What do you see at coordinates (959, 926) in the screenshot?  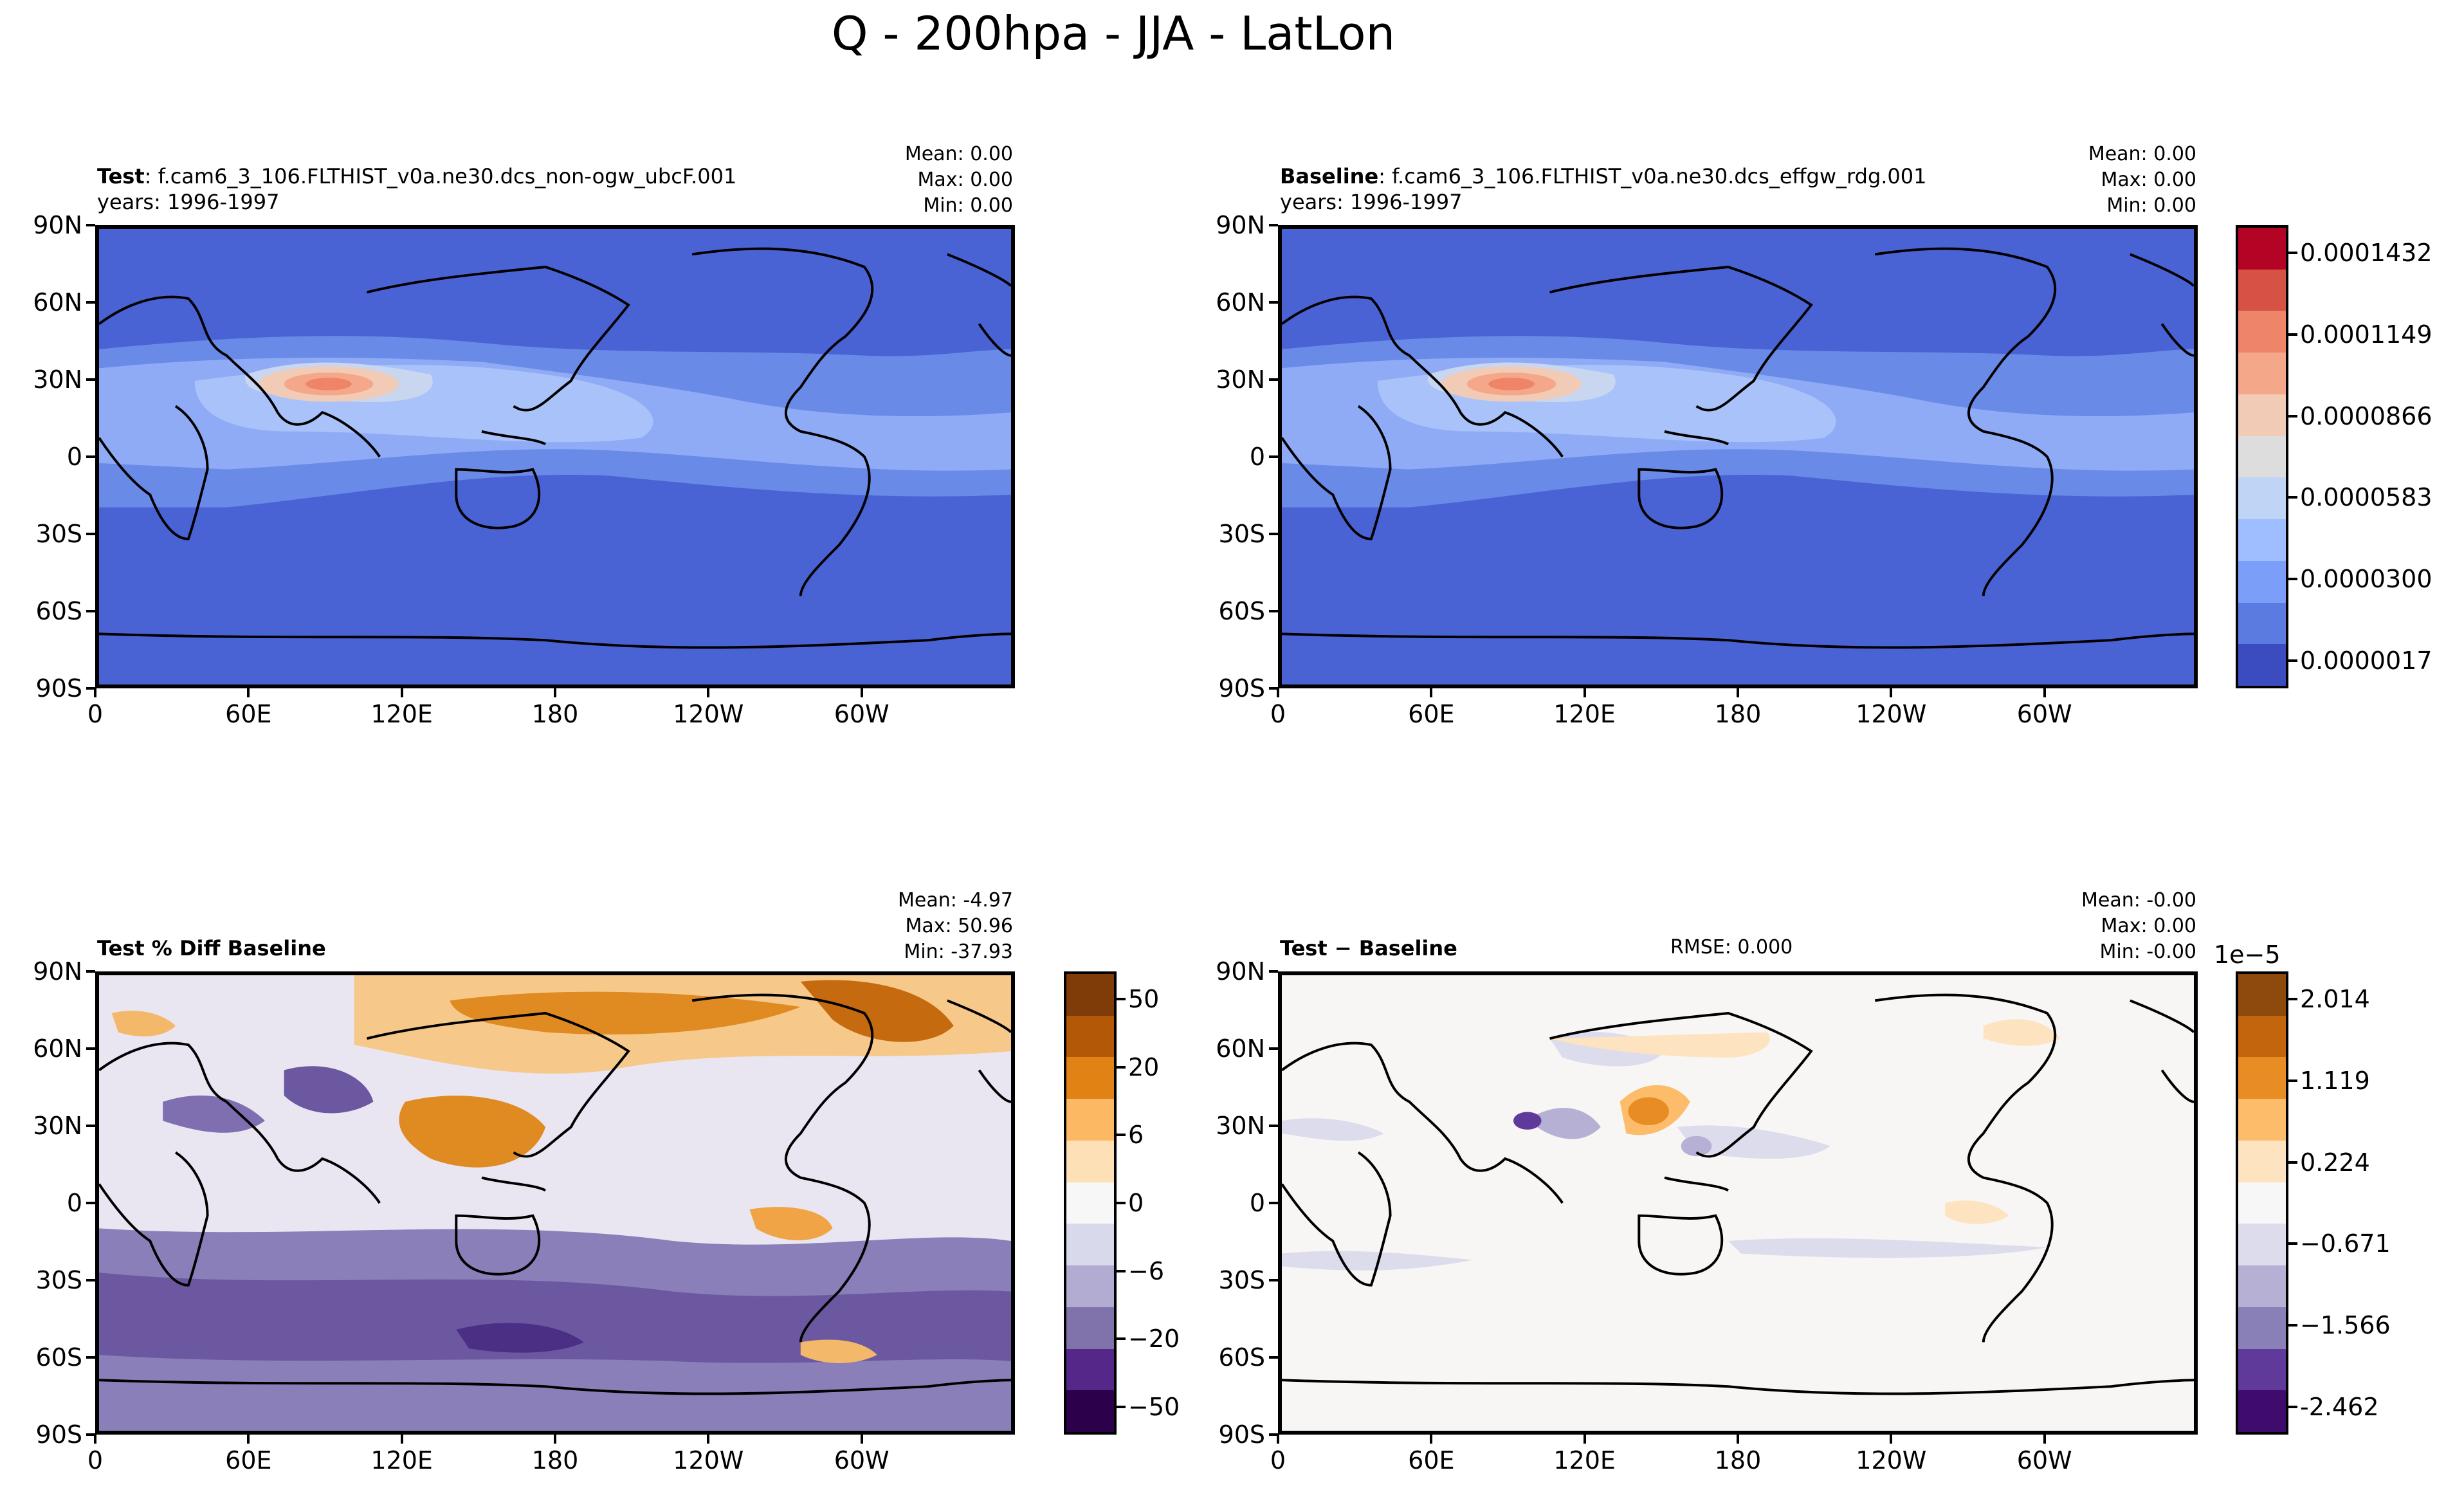 I see `pctdiff-max: Max: 50.96` at bounding box center [959, 926].